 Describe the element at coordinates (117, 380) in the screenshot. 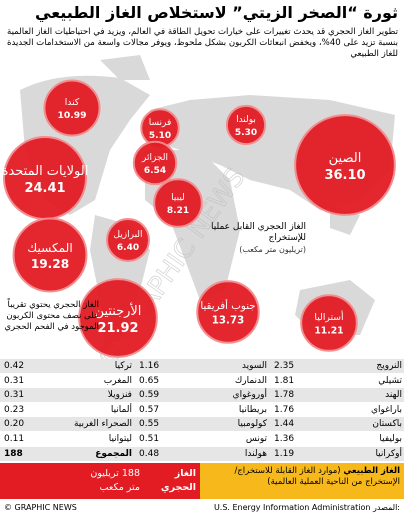

I see `country-name: المغرب` at that location.